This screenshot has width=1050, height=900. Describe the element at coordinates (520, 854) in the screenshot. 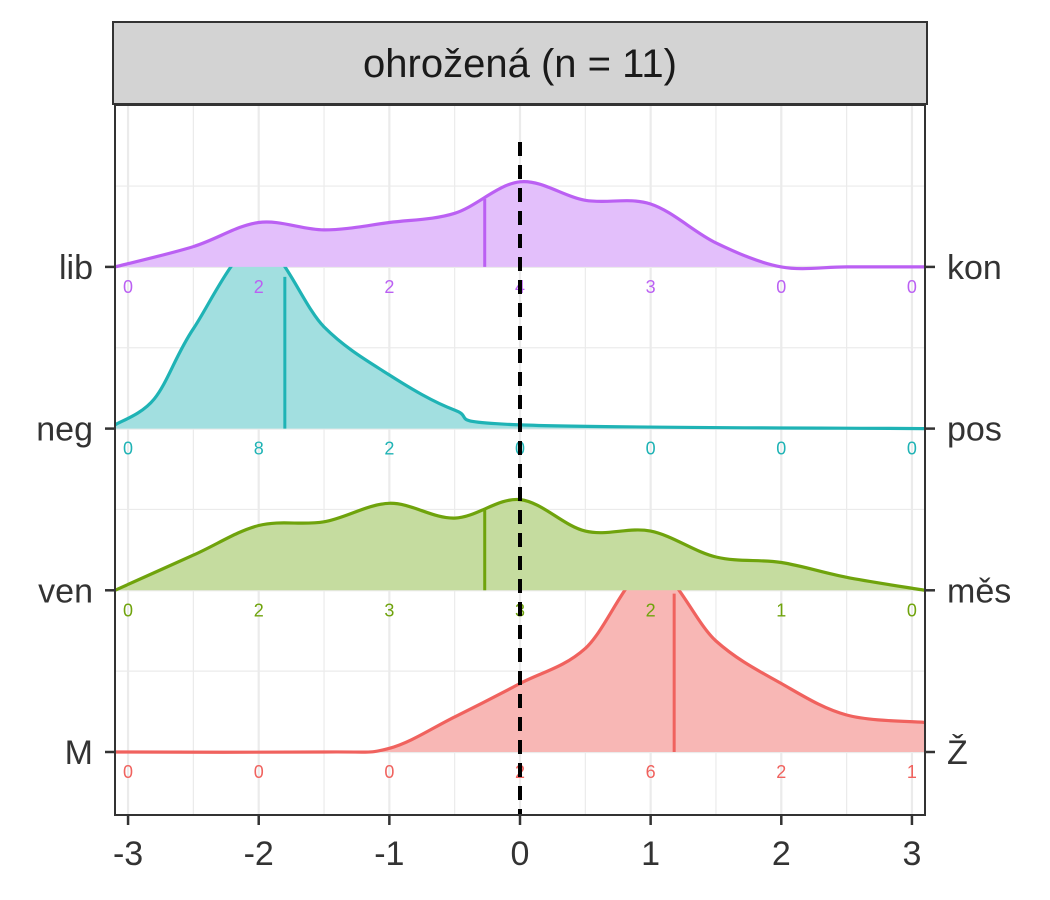

I see `x-tick-label: 0` at that location.